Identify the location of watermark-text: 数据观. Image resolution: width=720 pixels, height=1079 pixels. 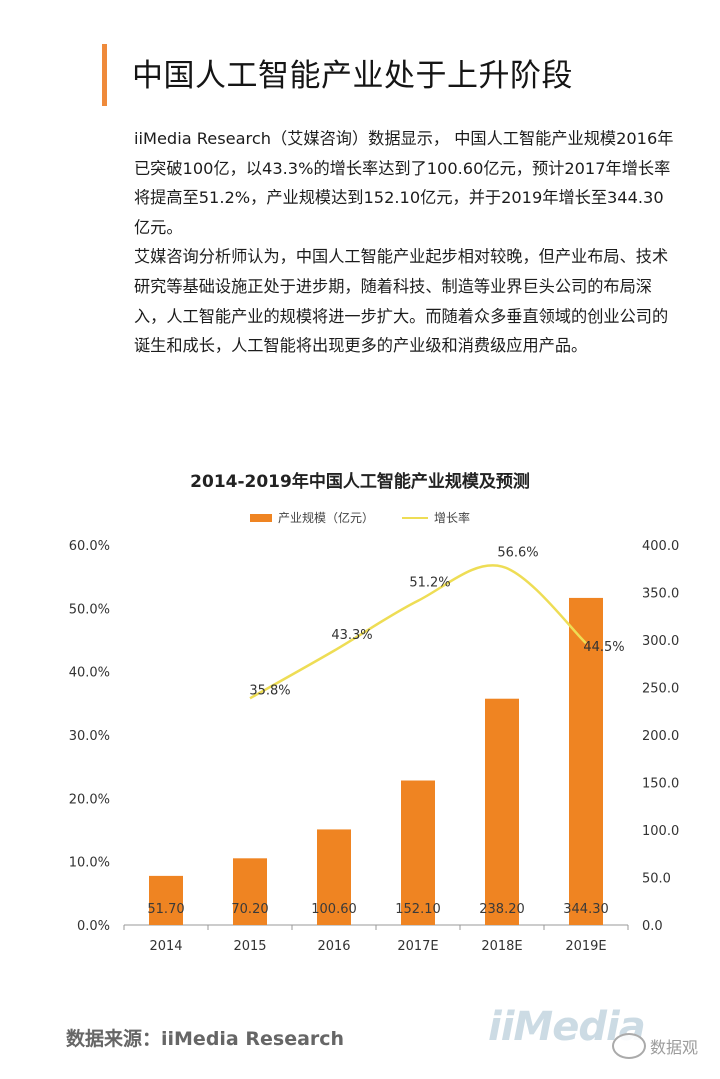
(674, 1047).